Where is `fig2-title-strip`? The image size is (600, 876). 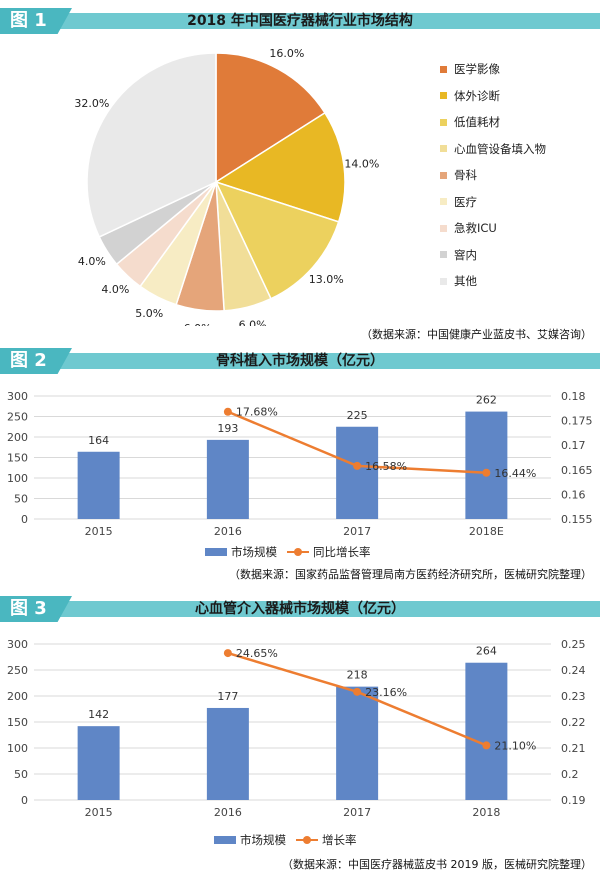 fig2-title-strip is located at coordinates (300, 361).